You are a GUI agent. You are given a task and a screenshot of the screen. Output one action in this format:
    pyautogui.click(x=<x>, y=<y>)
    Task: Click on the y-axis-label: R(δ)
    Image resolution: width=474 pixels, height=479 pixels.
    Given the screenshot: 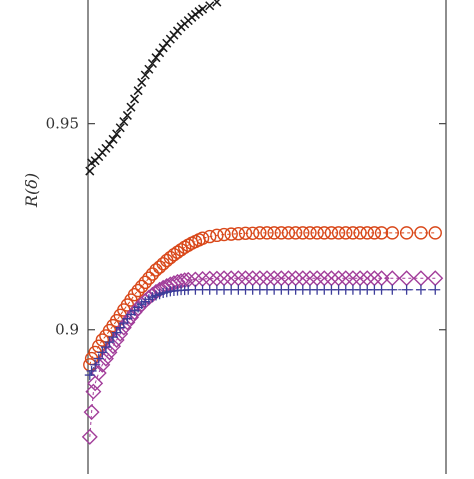 What is the action you would take?
    pyautogui.click(x=31, y=190)
    